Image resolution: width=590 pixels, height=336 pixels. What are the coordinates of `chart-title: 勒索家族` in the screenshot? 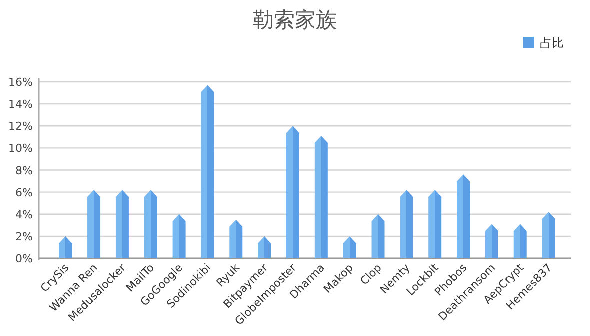 It's located at (295, 20).